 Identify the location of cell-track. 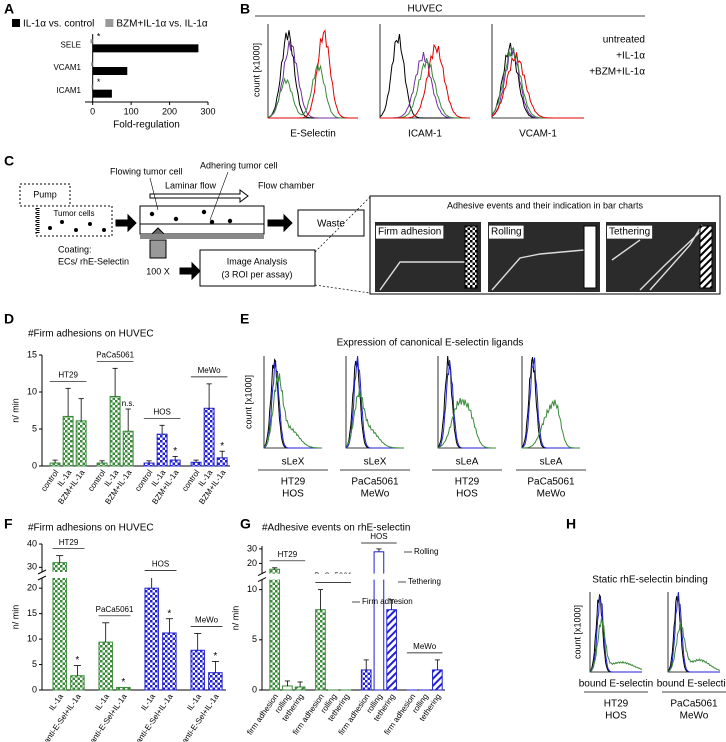
(422, 276).